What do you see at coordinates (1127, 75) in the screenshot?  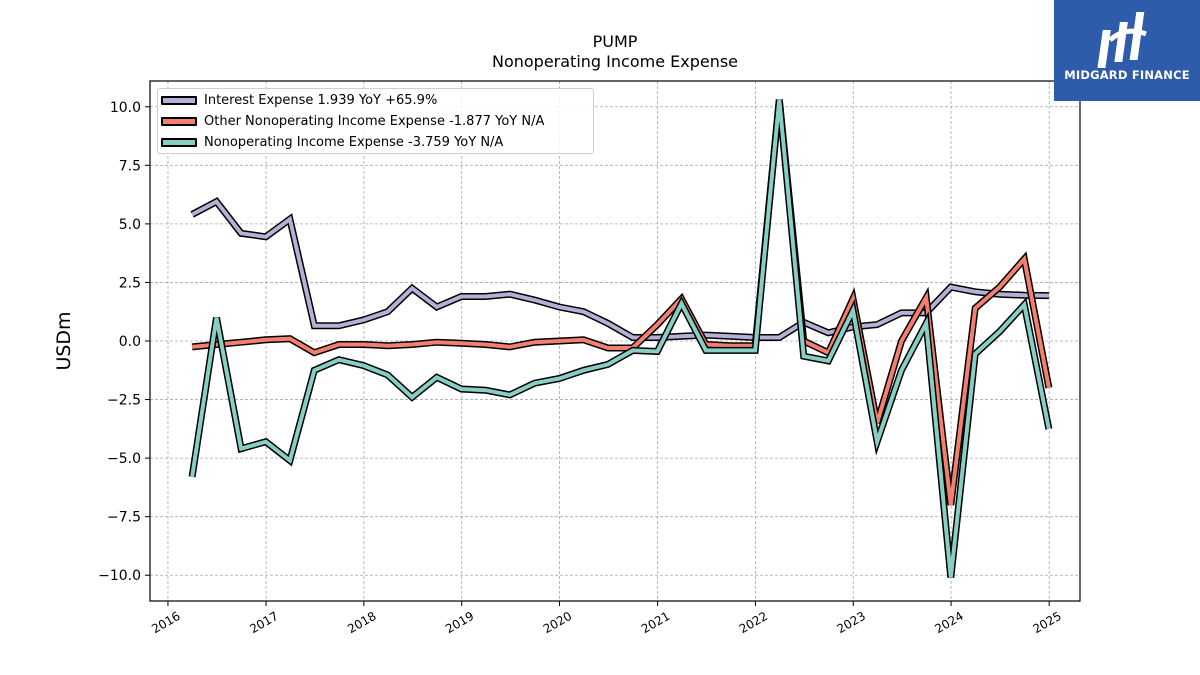 I see `logo-text: MIDGARD FINANCE` at bounding box center [1127, 75].